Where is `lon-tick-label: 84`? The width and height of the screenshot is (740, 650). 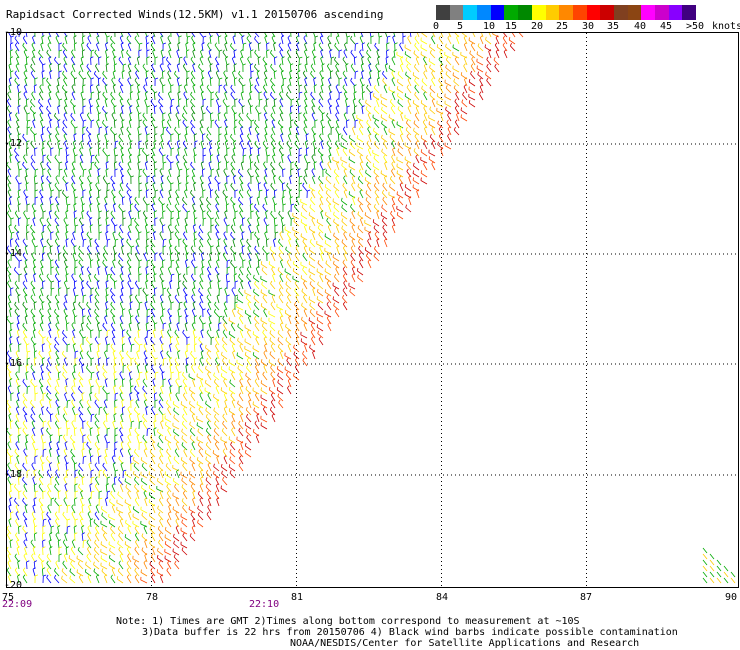 lon-tick-label: 84 is located at coordinates (442, 597).